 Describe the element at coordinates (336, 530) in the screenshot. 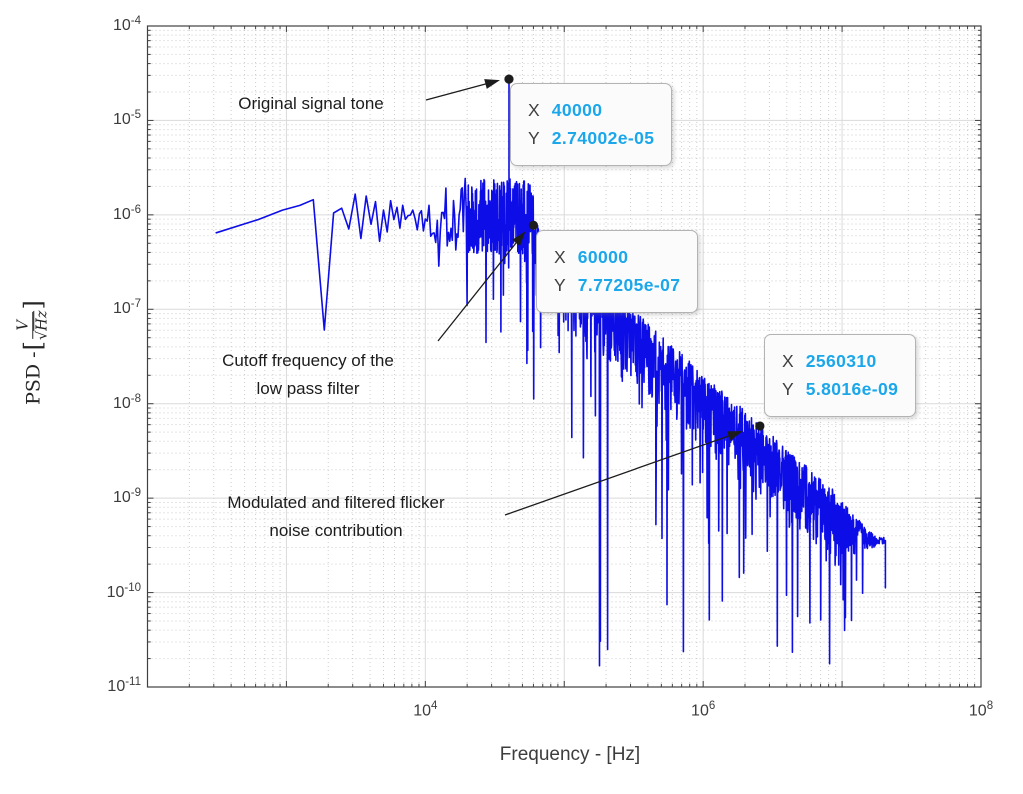

I see `annotation-line: noise contribution` at that location.